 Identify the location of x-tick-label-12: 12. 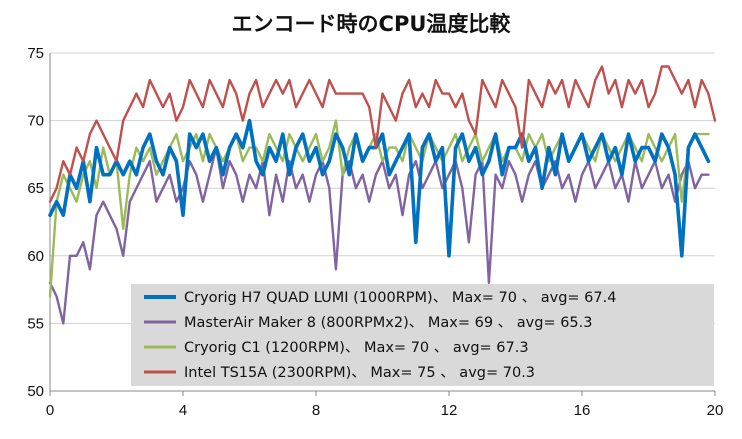
(449, 410).